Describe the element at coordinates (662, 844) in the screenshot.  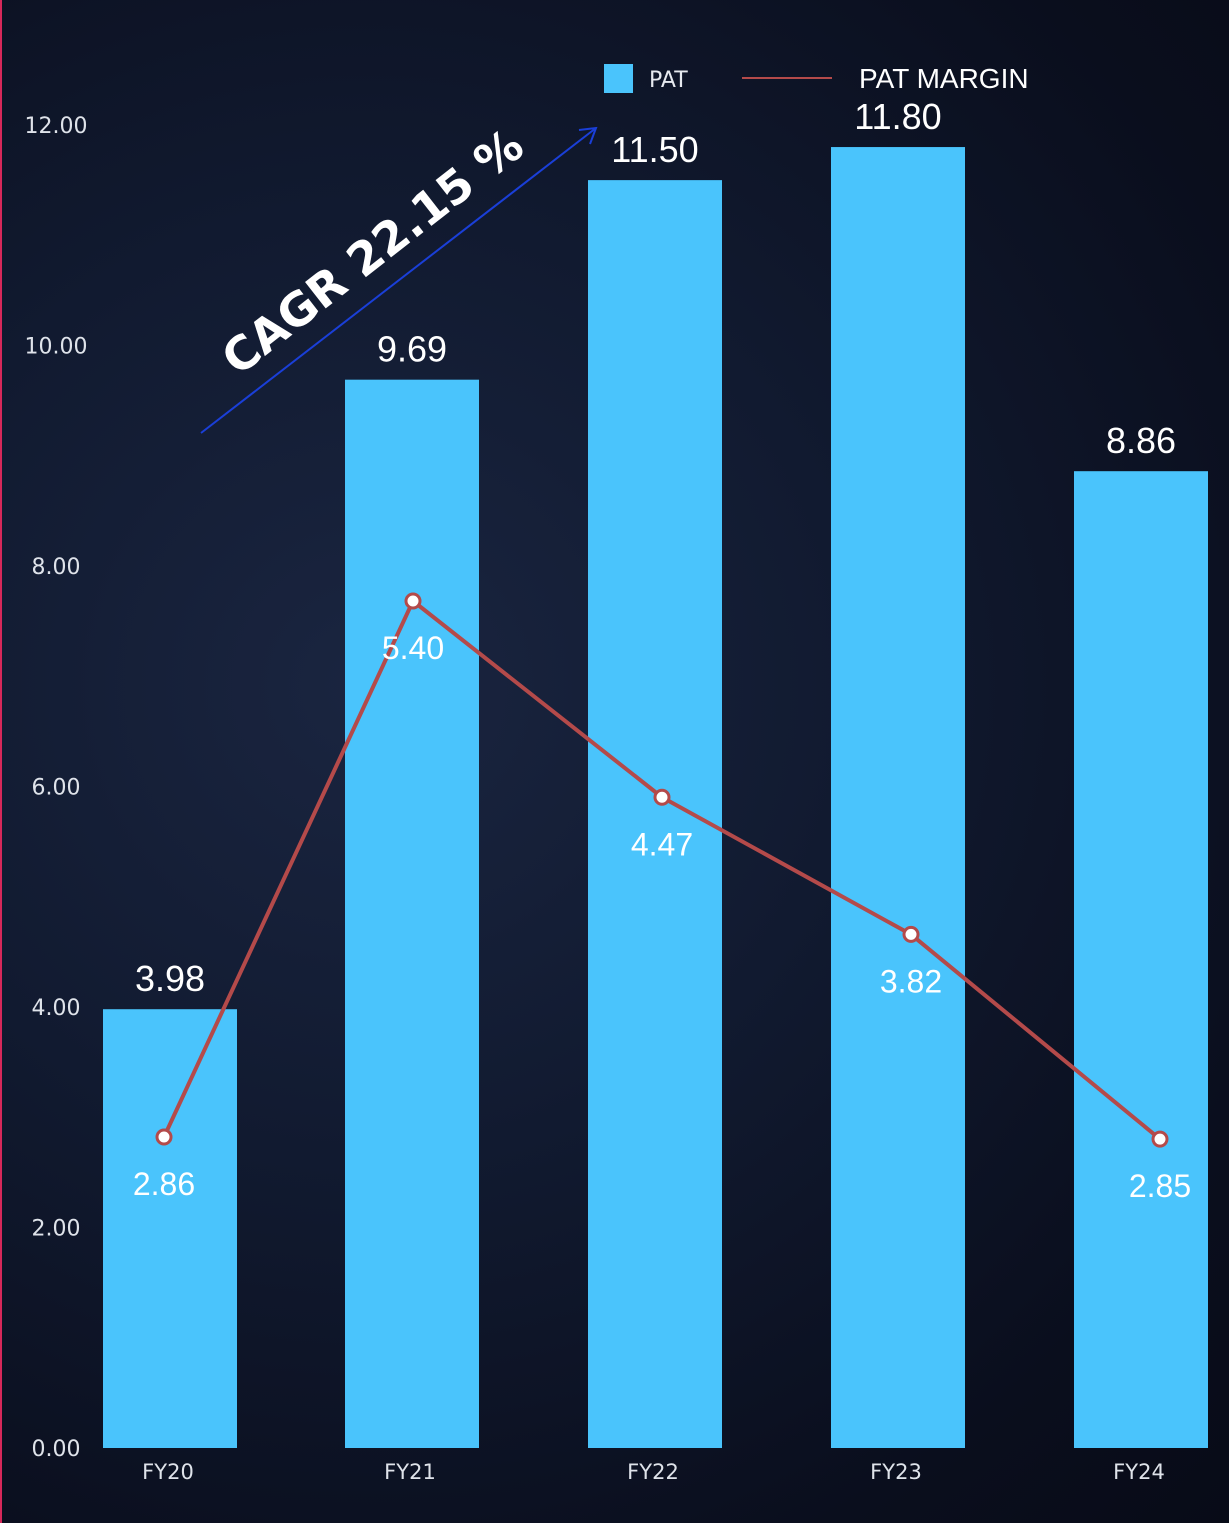
I see `pat-margin-value-label: 4.47` at that location.